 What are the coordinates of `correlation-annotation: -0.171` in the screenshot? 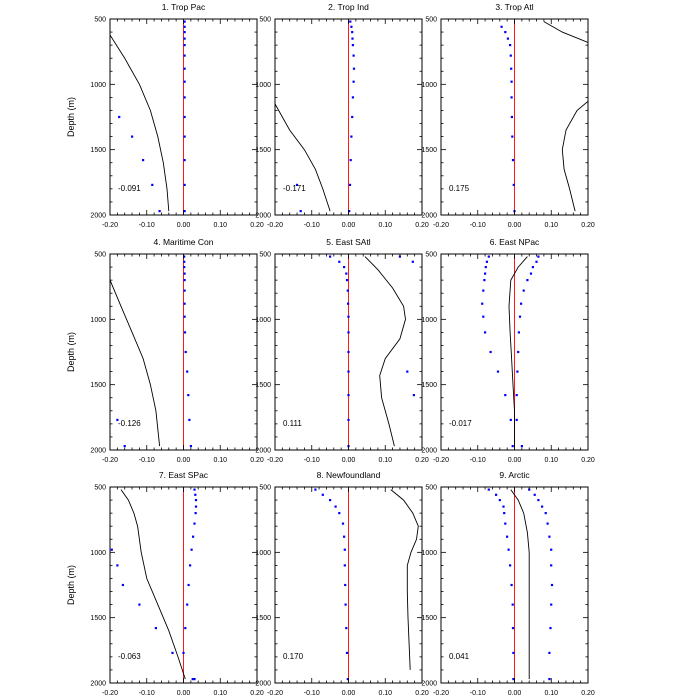 It's located at (294, 188).